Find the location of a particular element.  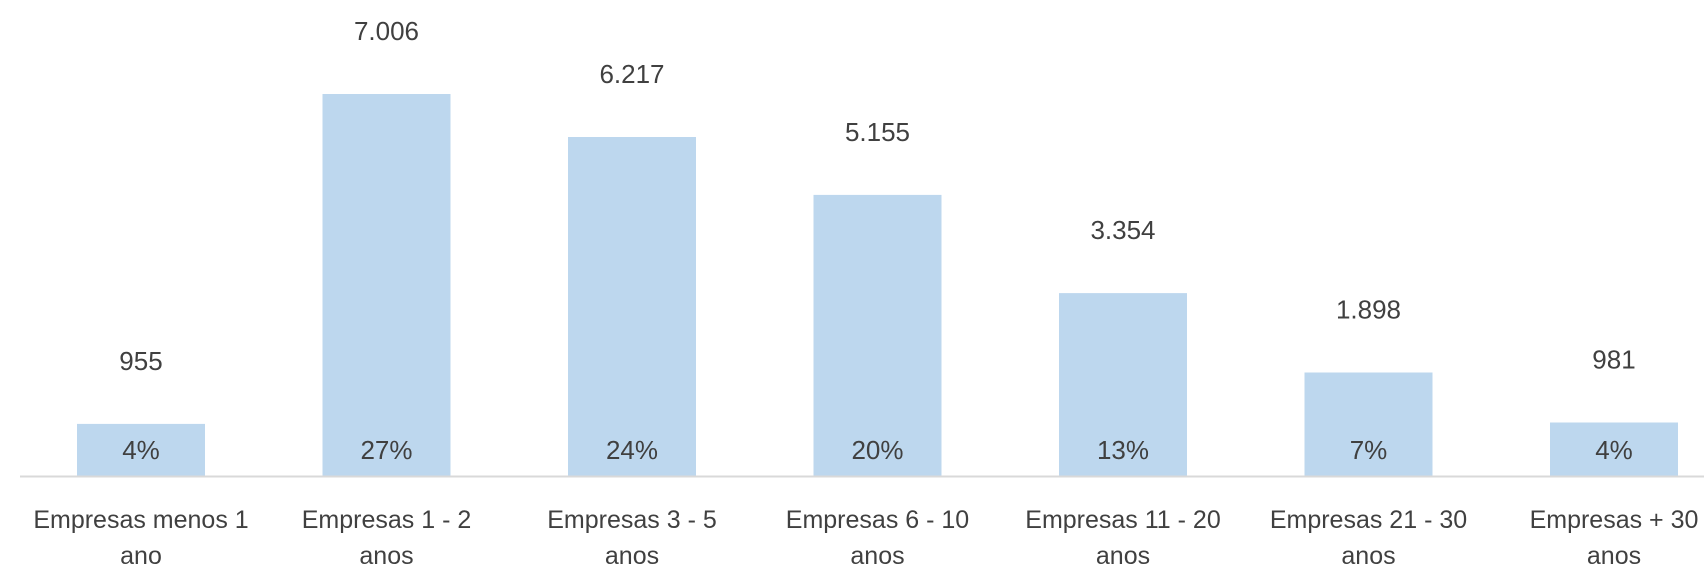

value-label-2: 7.006 is located at coordinates (386, 31).